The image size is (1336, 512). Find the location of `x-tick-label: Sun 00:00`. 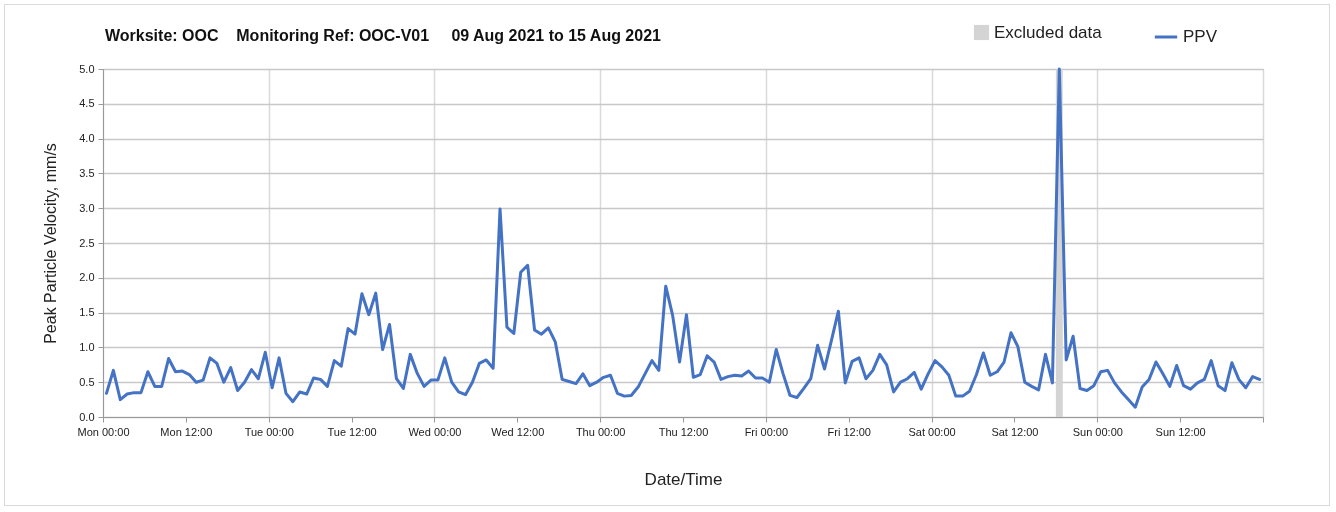

x-tick-label: Sun 00:00 is located at coordinates (1097, 431).